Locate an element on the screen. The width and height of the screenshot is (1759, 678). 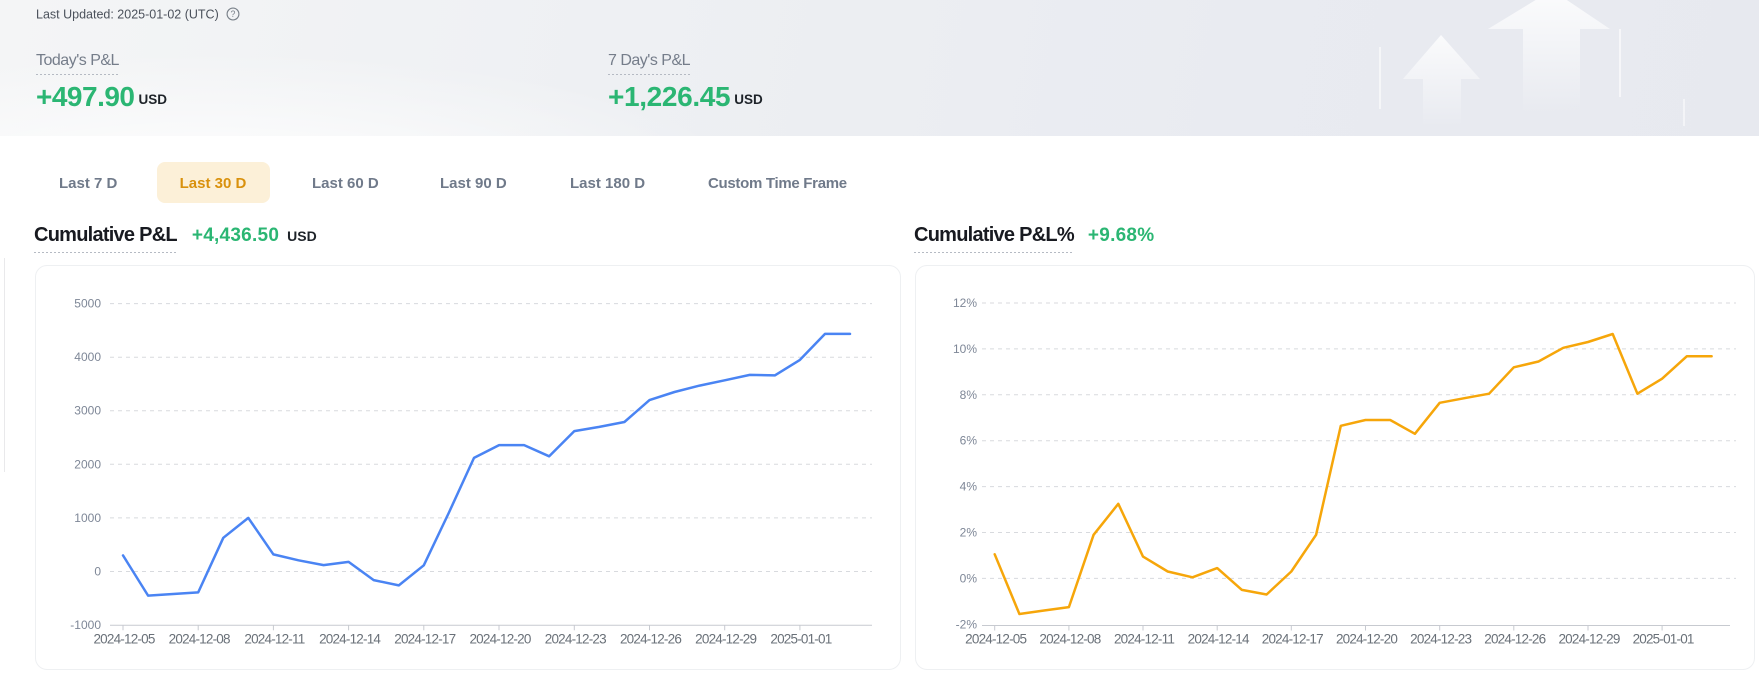
svg-text: -2% is located at coordinates (967, 624).